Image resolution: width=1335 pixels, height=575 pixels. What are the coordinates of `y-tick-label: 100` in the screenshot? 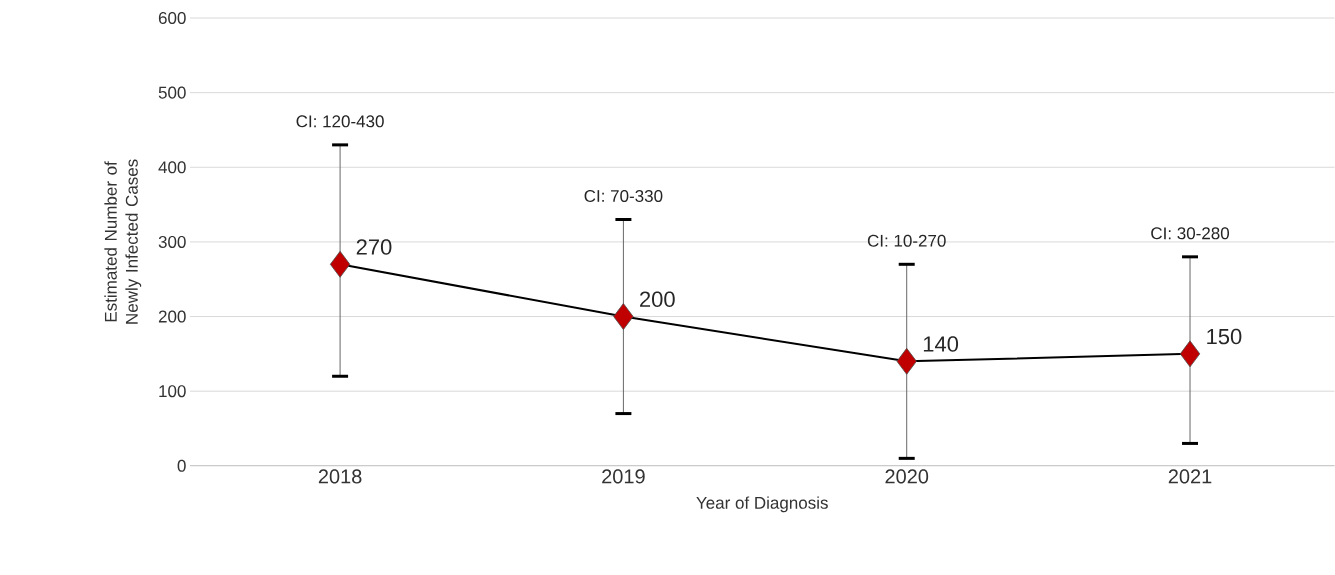 It's located at (172, 391).